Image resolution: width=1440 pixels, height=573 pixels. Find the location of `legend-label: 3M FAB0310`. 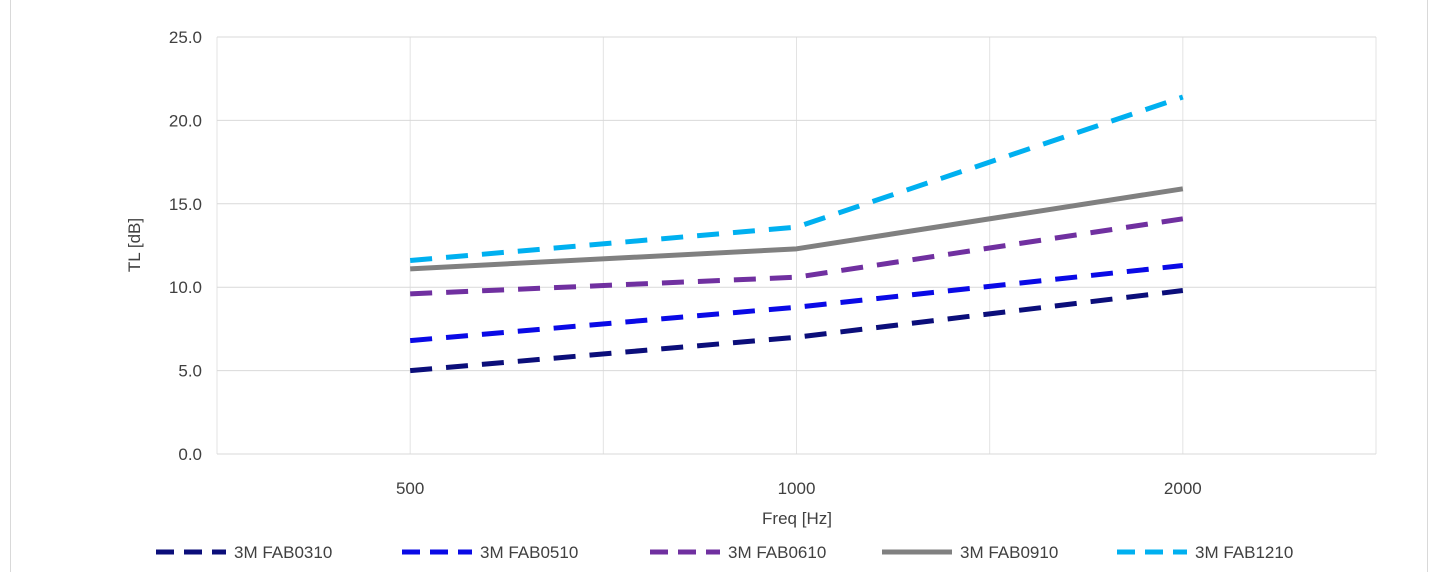

legend-label: 3M FAB0310 is located at coordinates (283, 552).